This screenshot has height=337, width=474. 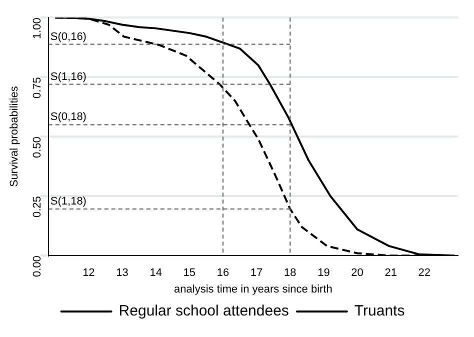 I want to click on y-tick-label: 0.50, so click(x=37, y=147).